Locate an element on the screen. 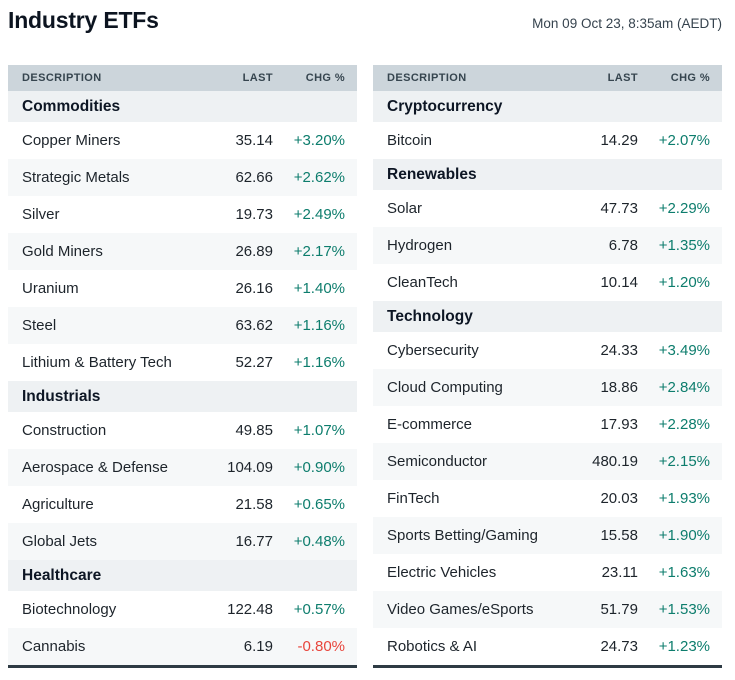 The image size is (735, 680). etf-last-value: 20.03 is located at coordinates (619, 498).